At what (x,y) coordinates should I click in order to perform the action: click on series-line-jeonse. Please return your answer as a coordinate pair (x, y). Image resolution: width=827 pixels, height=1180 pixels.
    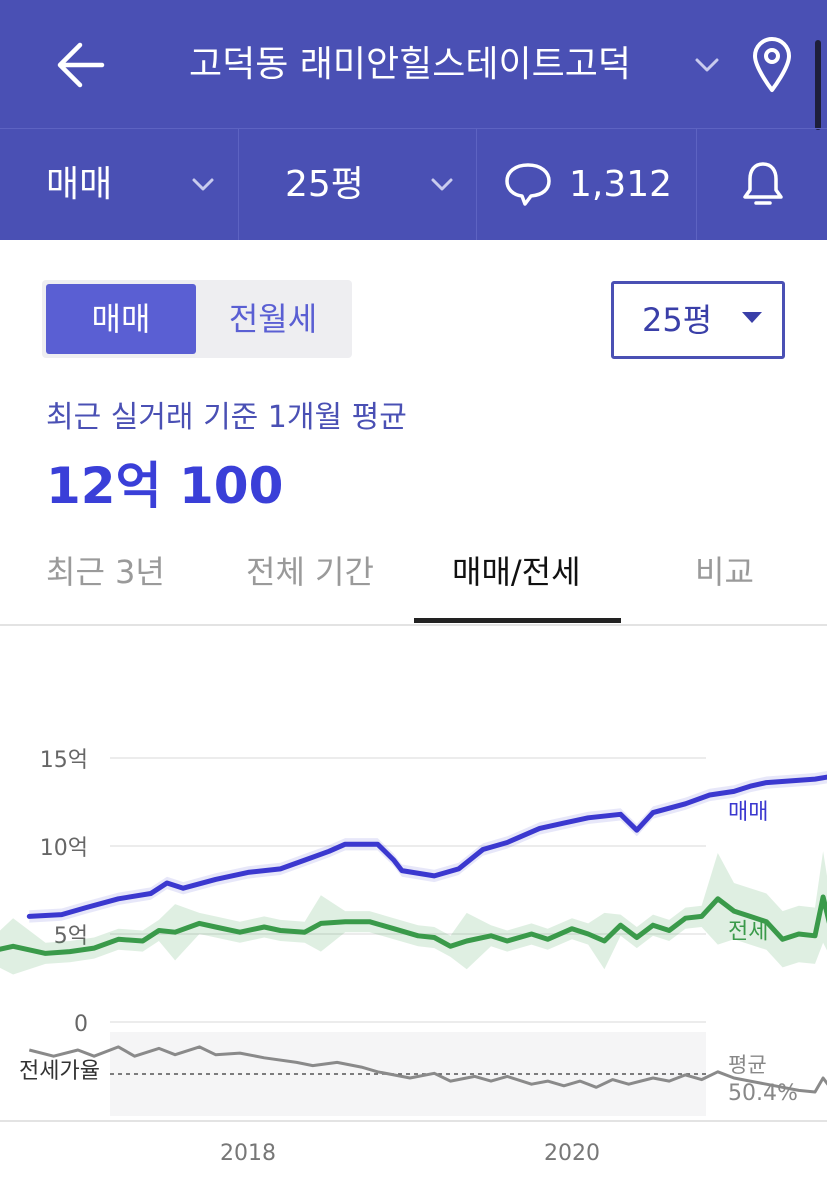
    Looking at the image, I should click on (413, 925).